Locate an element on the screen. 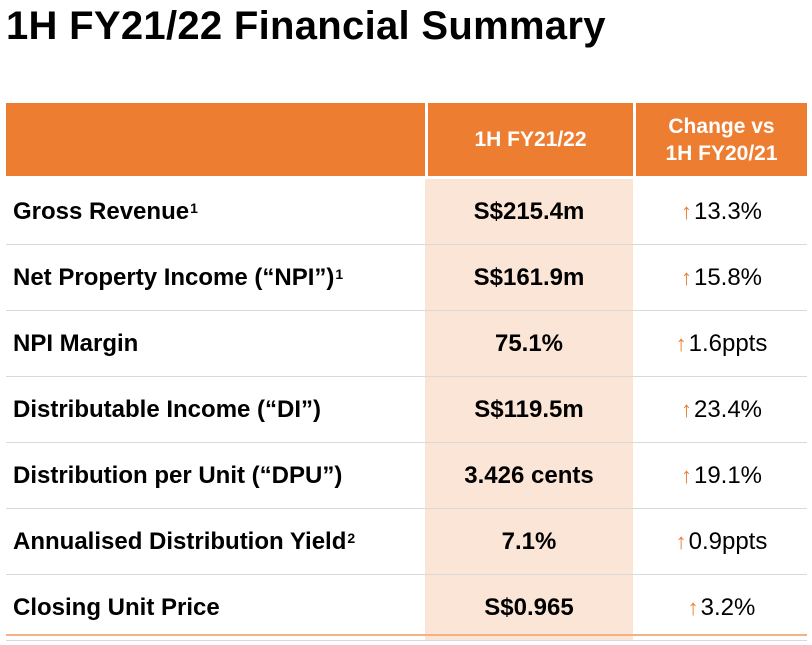  row-label: NPI Margin is located at coordinates (76, 343).